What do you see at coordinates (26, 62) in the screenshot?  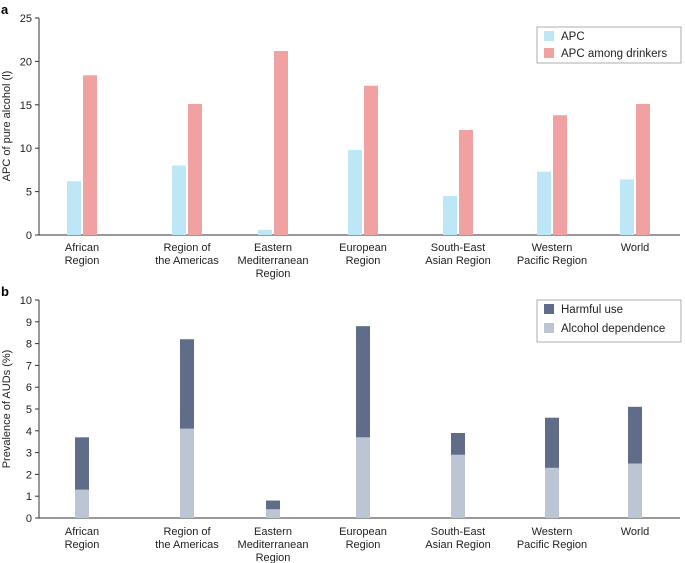 I see `y-tick-label: 20` at bounding box center [26, 62].